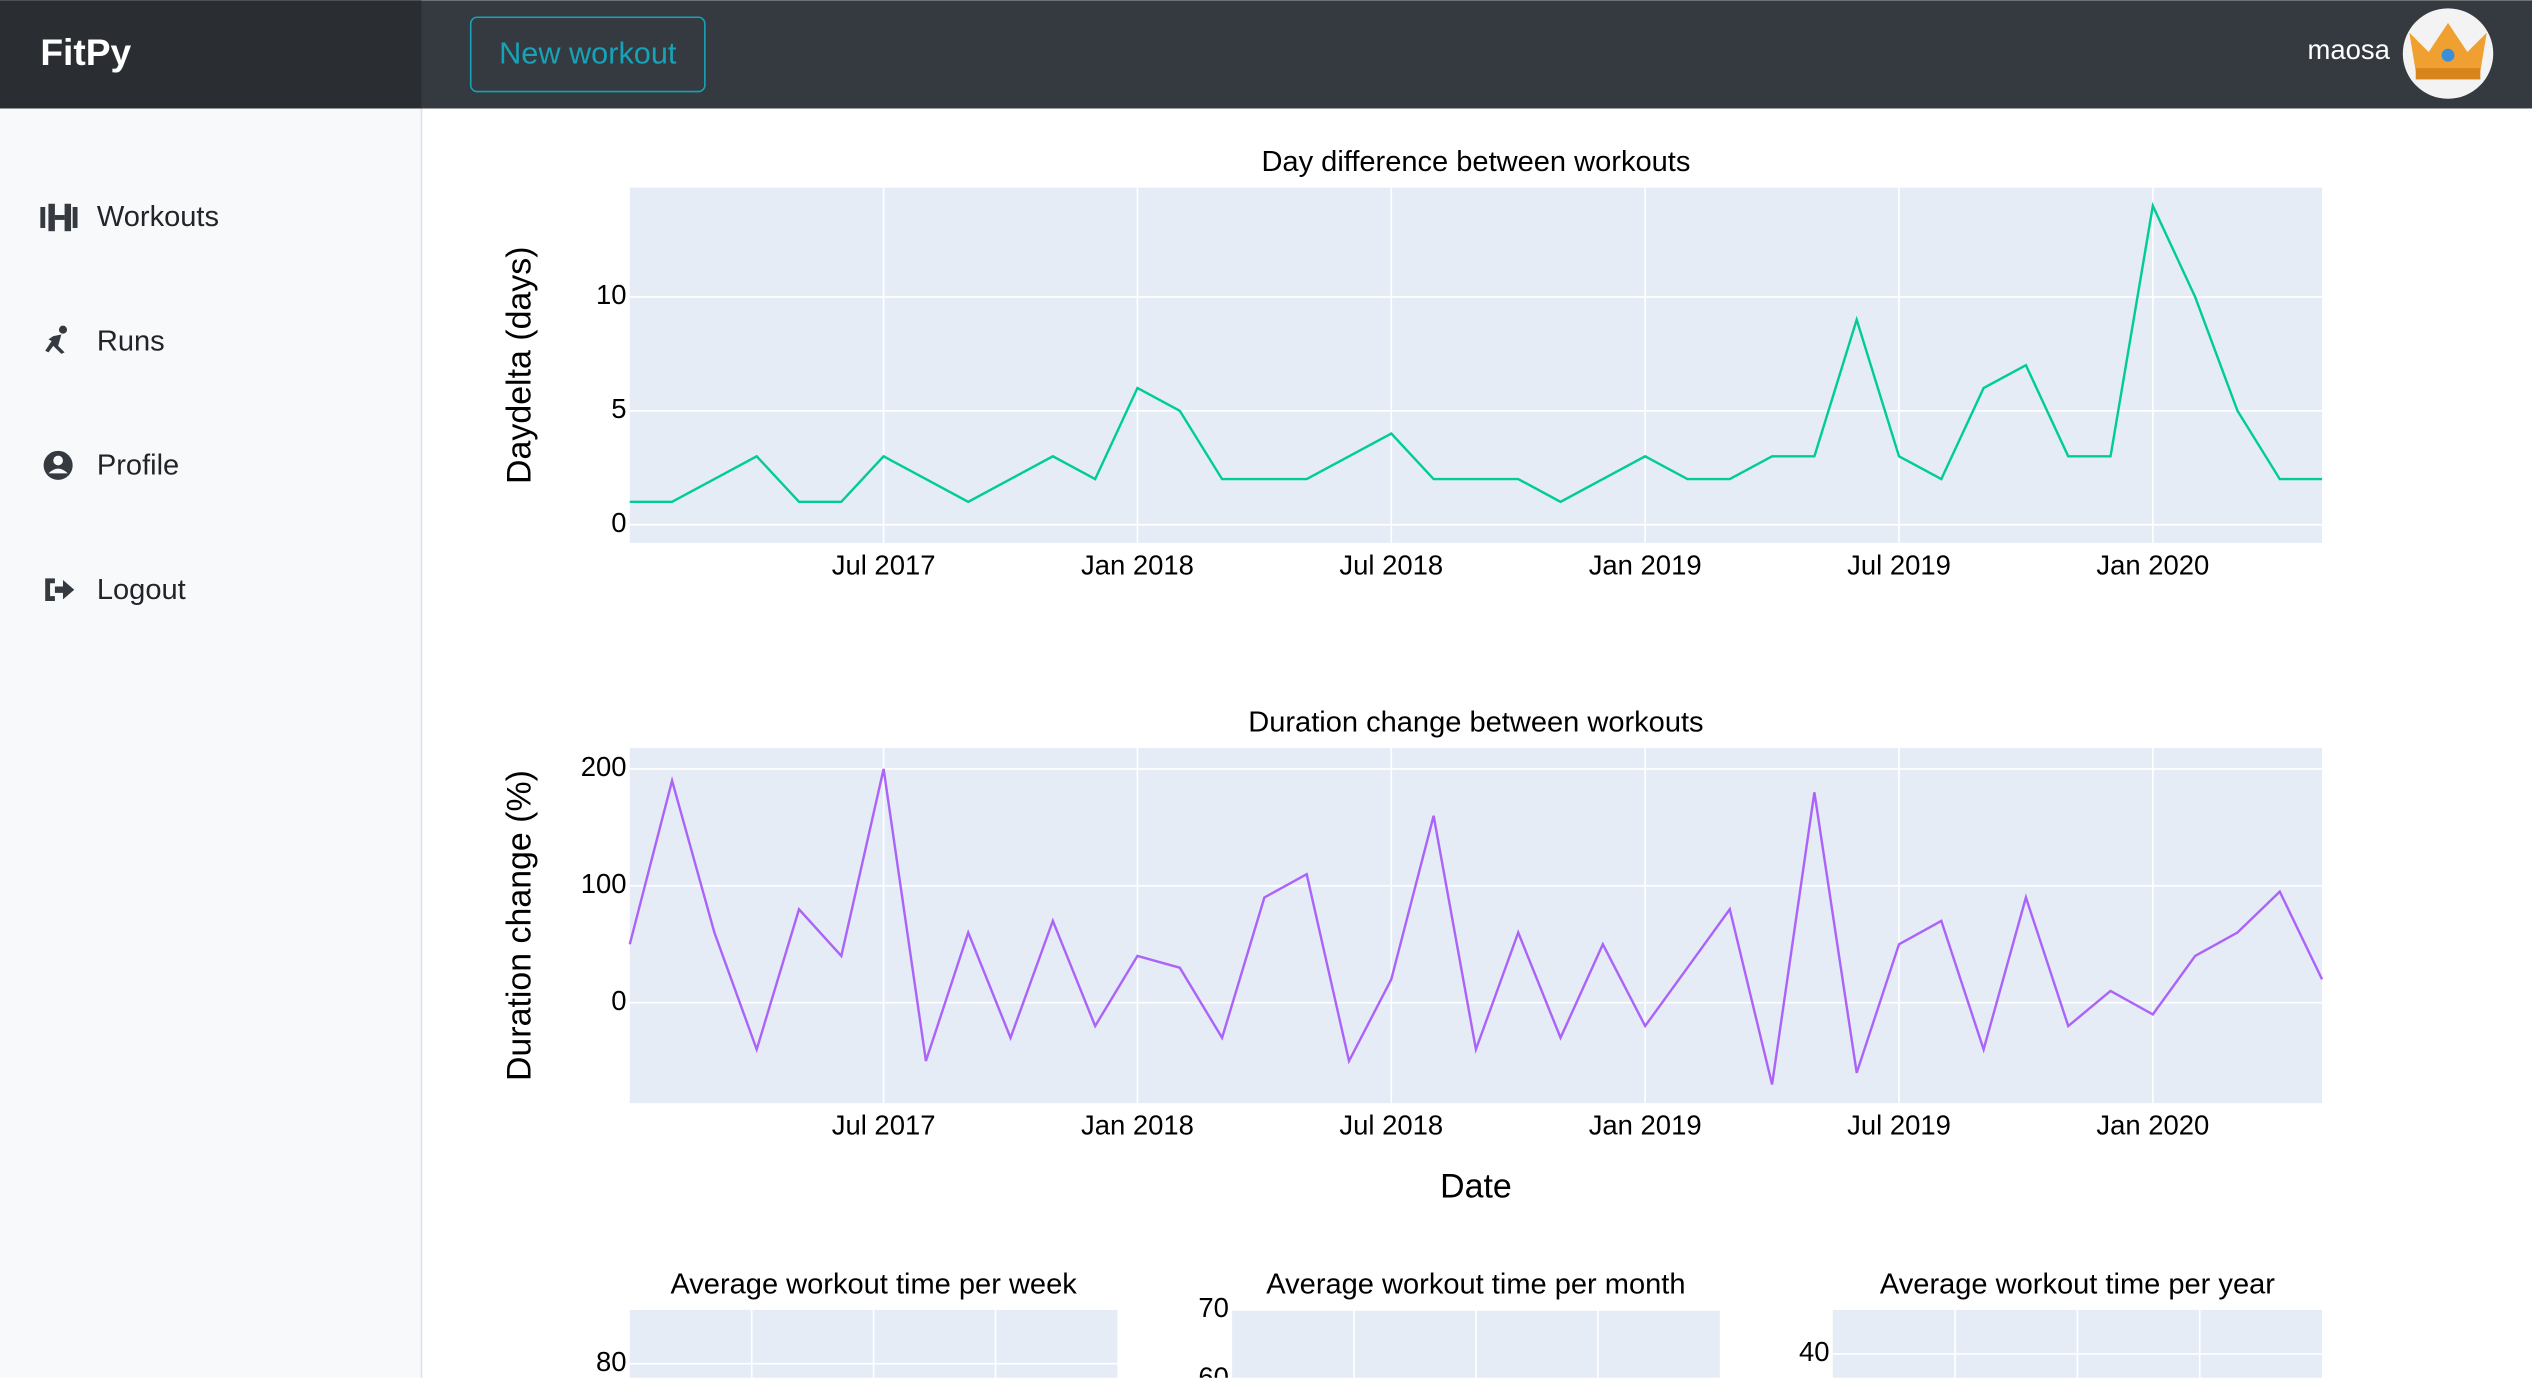 Image resolution: width=2532 pixels, height=1378 pixels. Describe the element at coordinates (211, 54) in the screenshot. I see `brand-area` at that location.